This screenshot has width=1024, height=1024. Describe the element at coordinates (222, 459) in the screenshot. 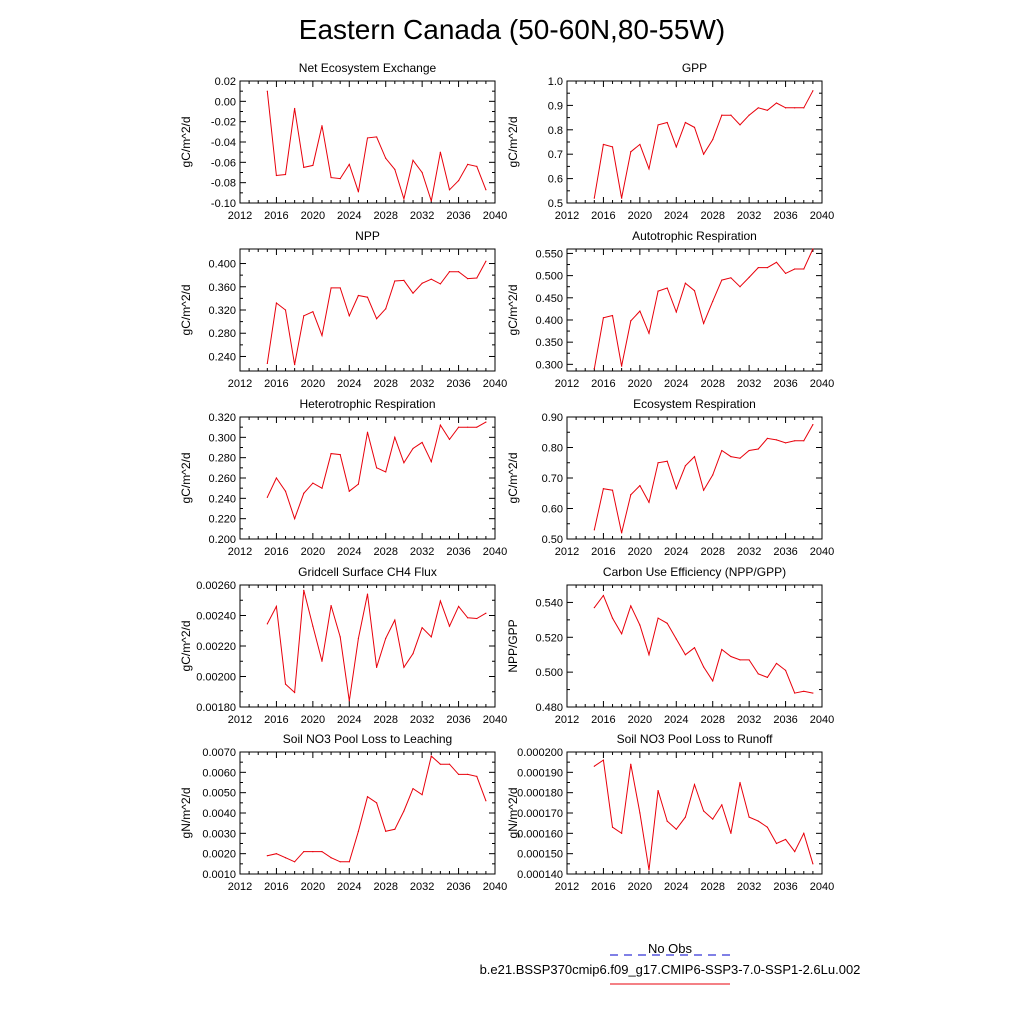

I see `y-tick-label: 0.280` at that location.